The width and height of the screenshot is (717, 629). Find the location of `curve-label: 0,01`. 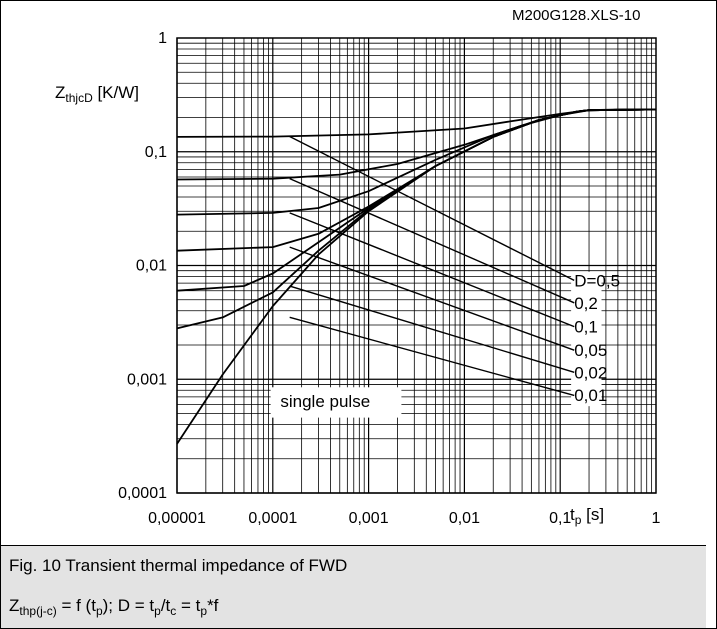

curve-label: 0,01 is located at coordinates (590, 395).